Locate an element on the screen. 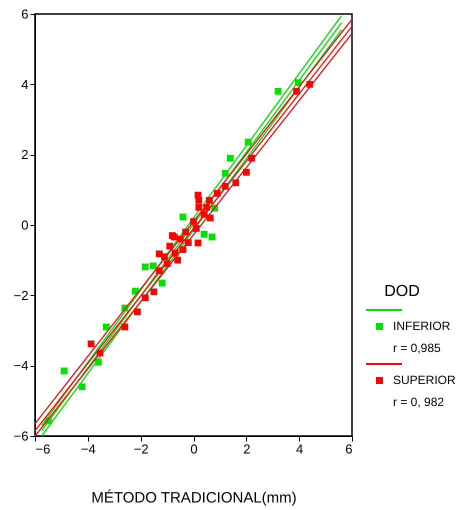  x-tick-label: −2 is located at coordinates (141, 449).